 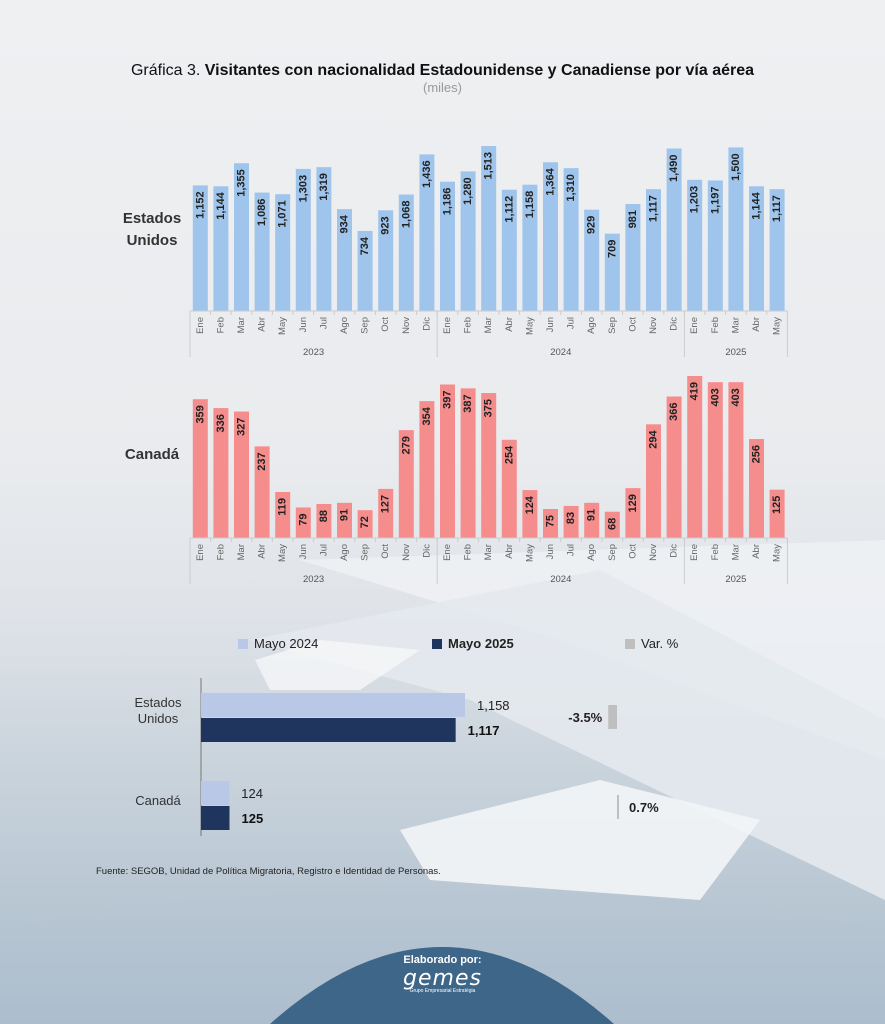 I want to click on gemes-logo: gemes, so click(x=442, y=978).